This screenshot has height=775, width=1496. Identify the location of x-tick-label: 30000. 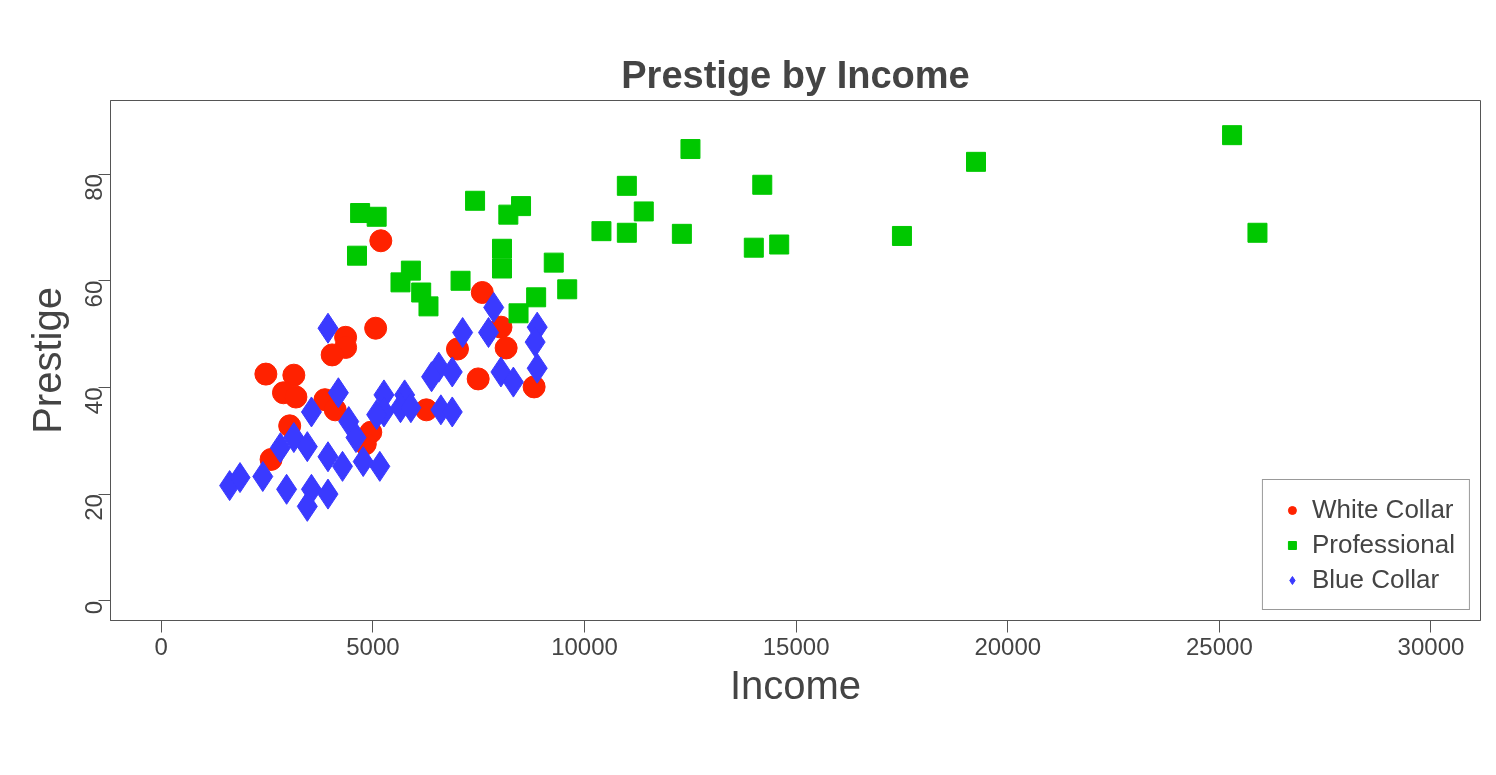
(1431, 646).